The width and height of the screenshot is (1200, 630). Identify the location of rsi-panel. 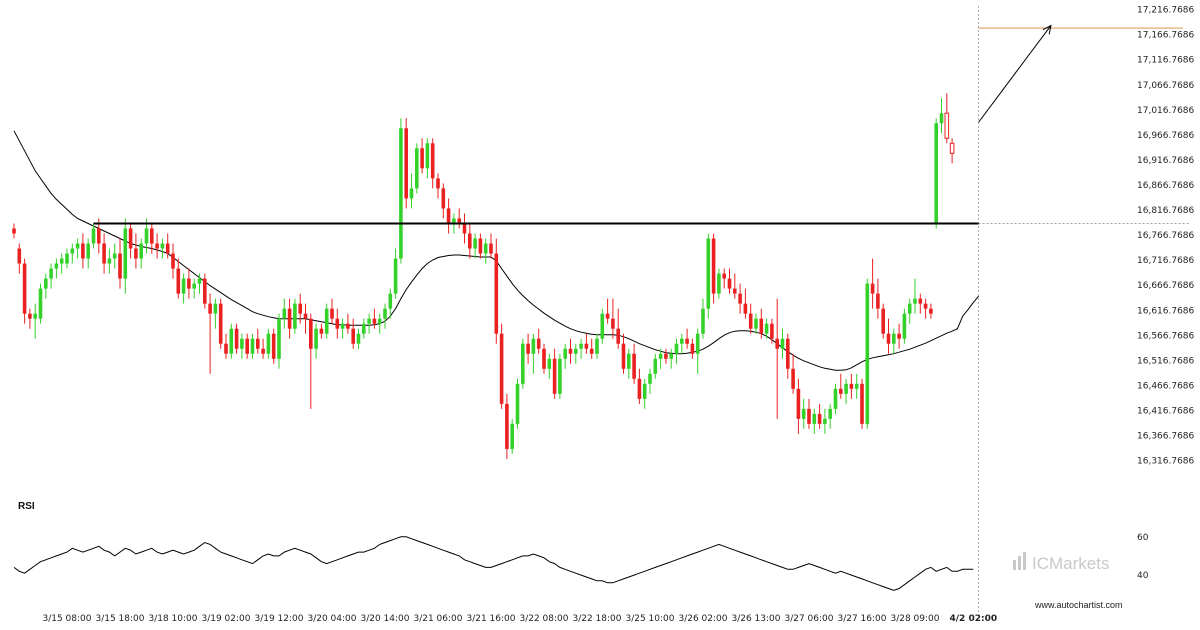
(493, 563).